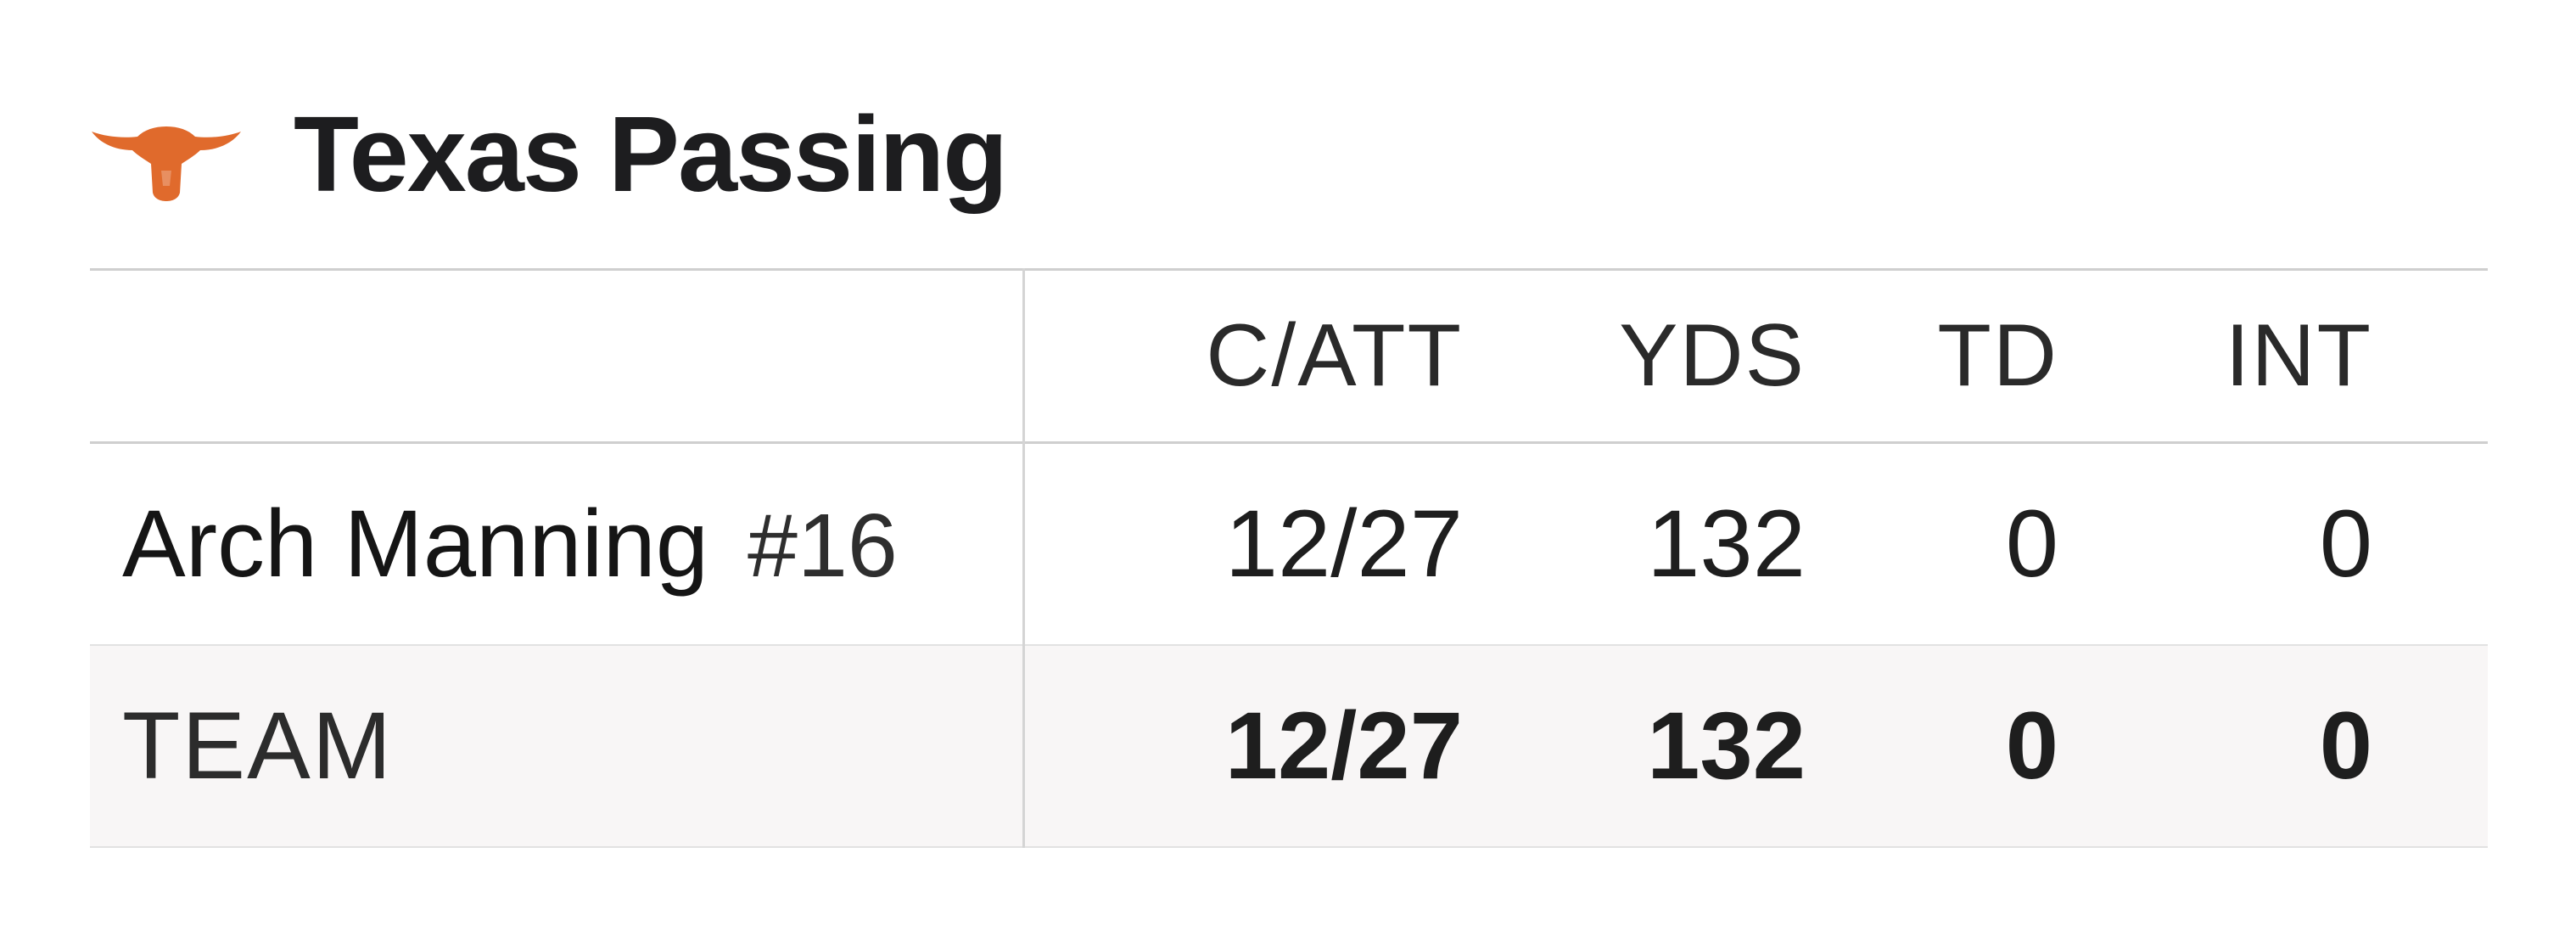  Describe the element at coordinates (823, 546) in the screenshot. I see `player-number: #16` at that location.